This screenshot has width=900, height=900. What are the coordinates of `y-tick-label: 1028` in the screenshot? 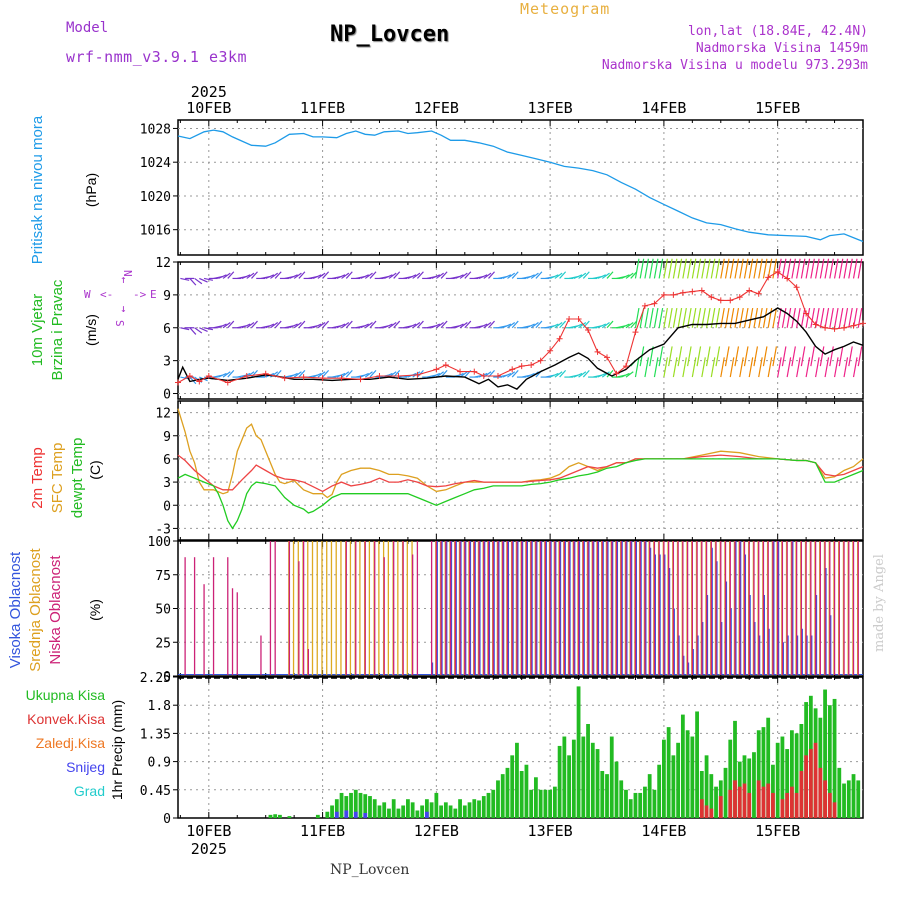 It's located at (155, 129).